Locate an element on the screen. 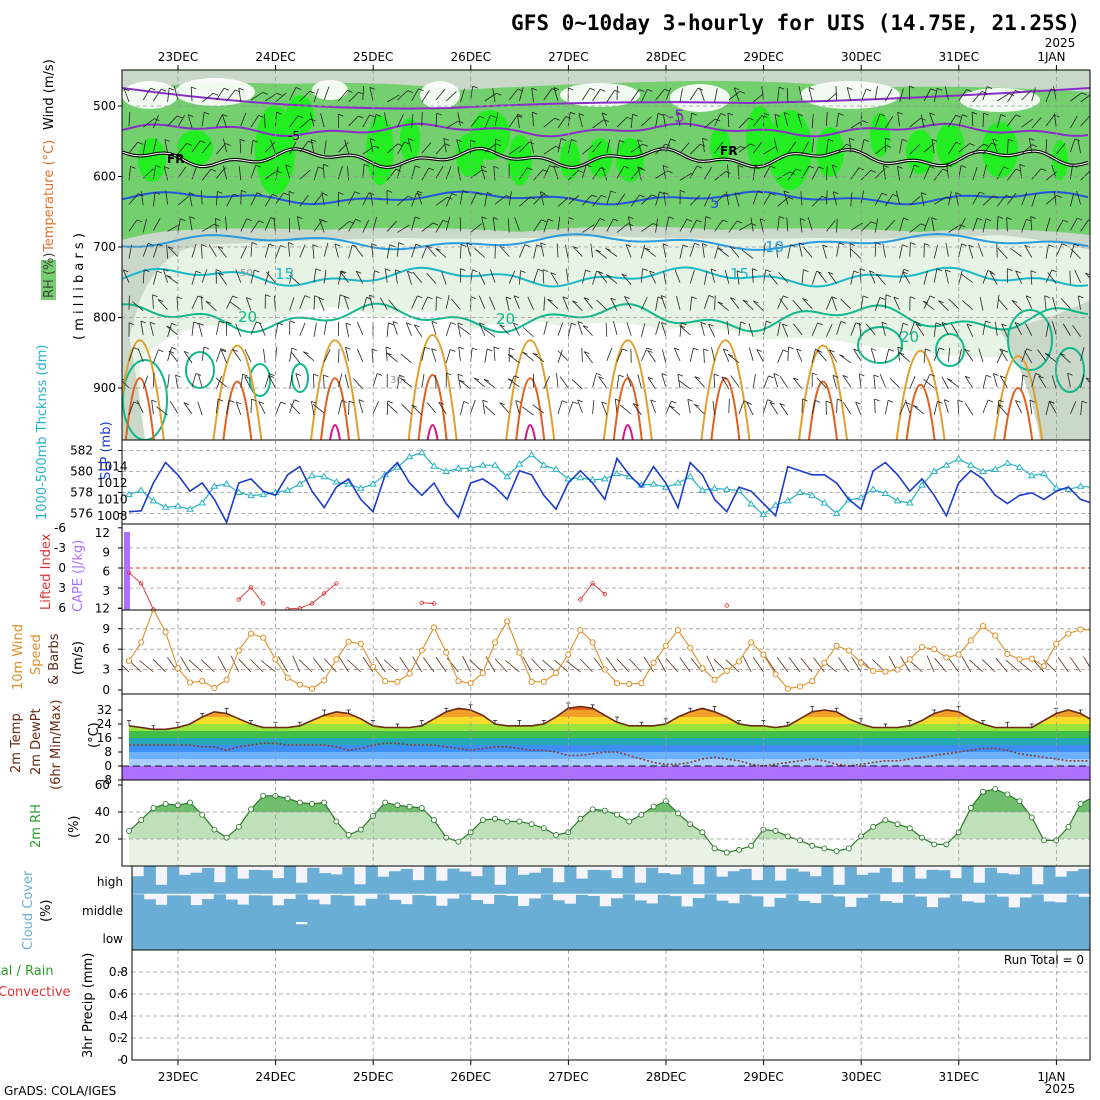 Image resolution: width=1100 pixels, height=1100 pixels. axis-tick-label: 6 is located at coordinates (62, 608).